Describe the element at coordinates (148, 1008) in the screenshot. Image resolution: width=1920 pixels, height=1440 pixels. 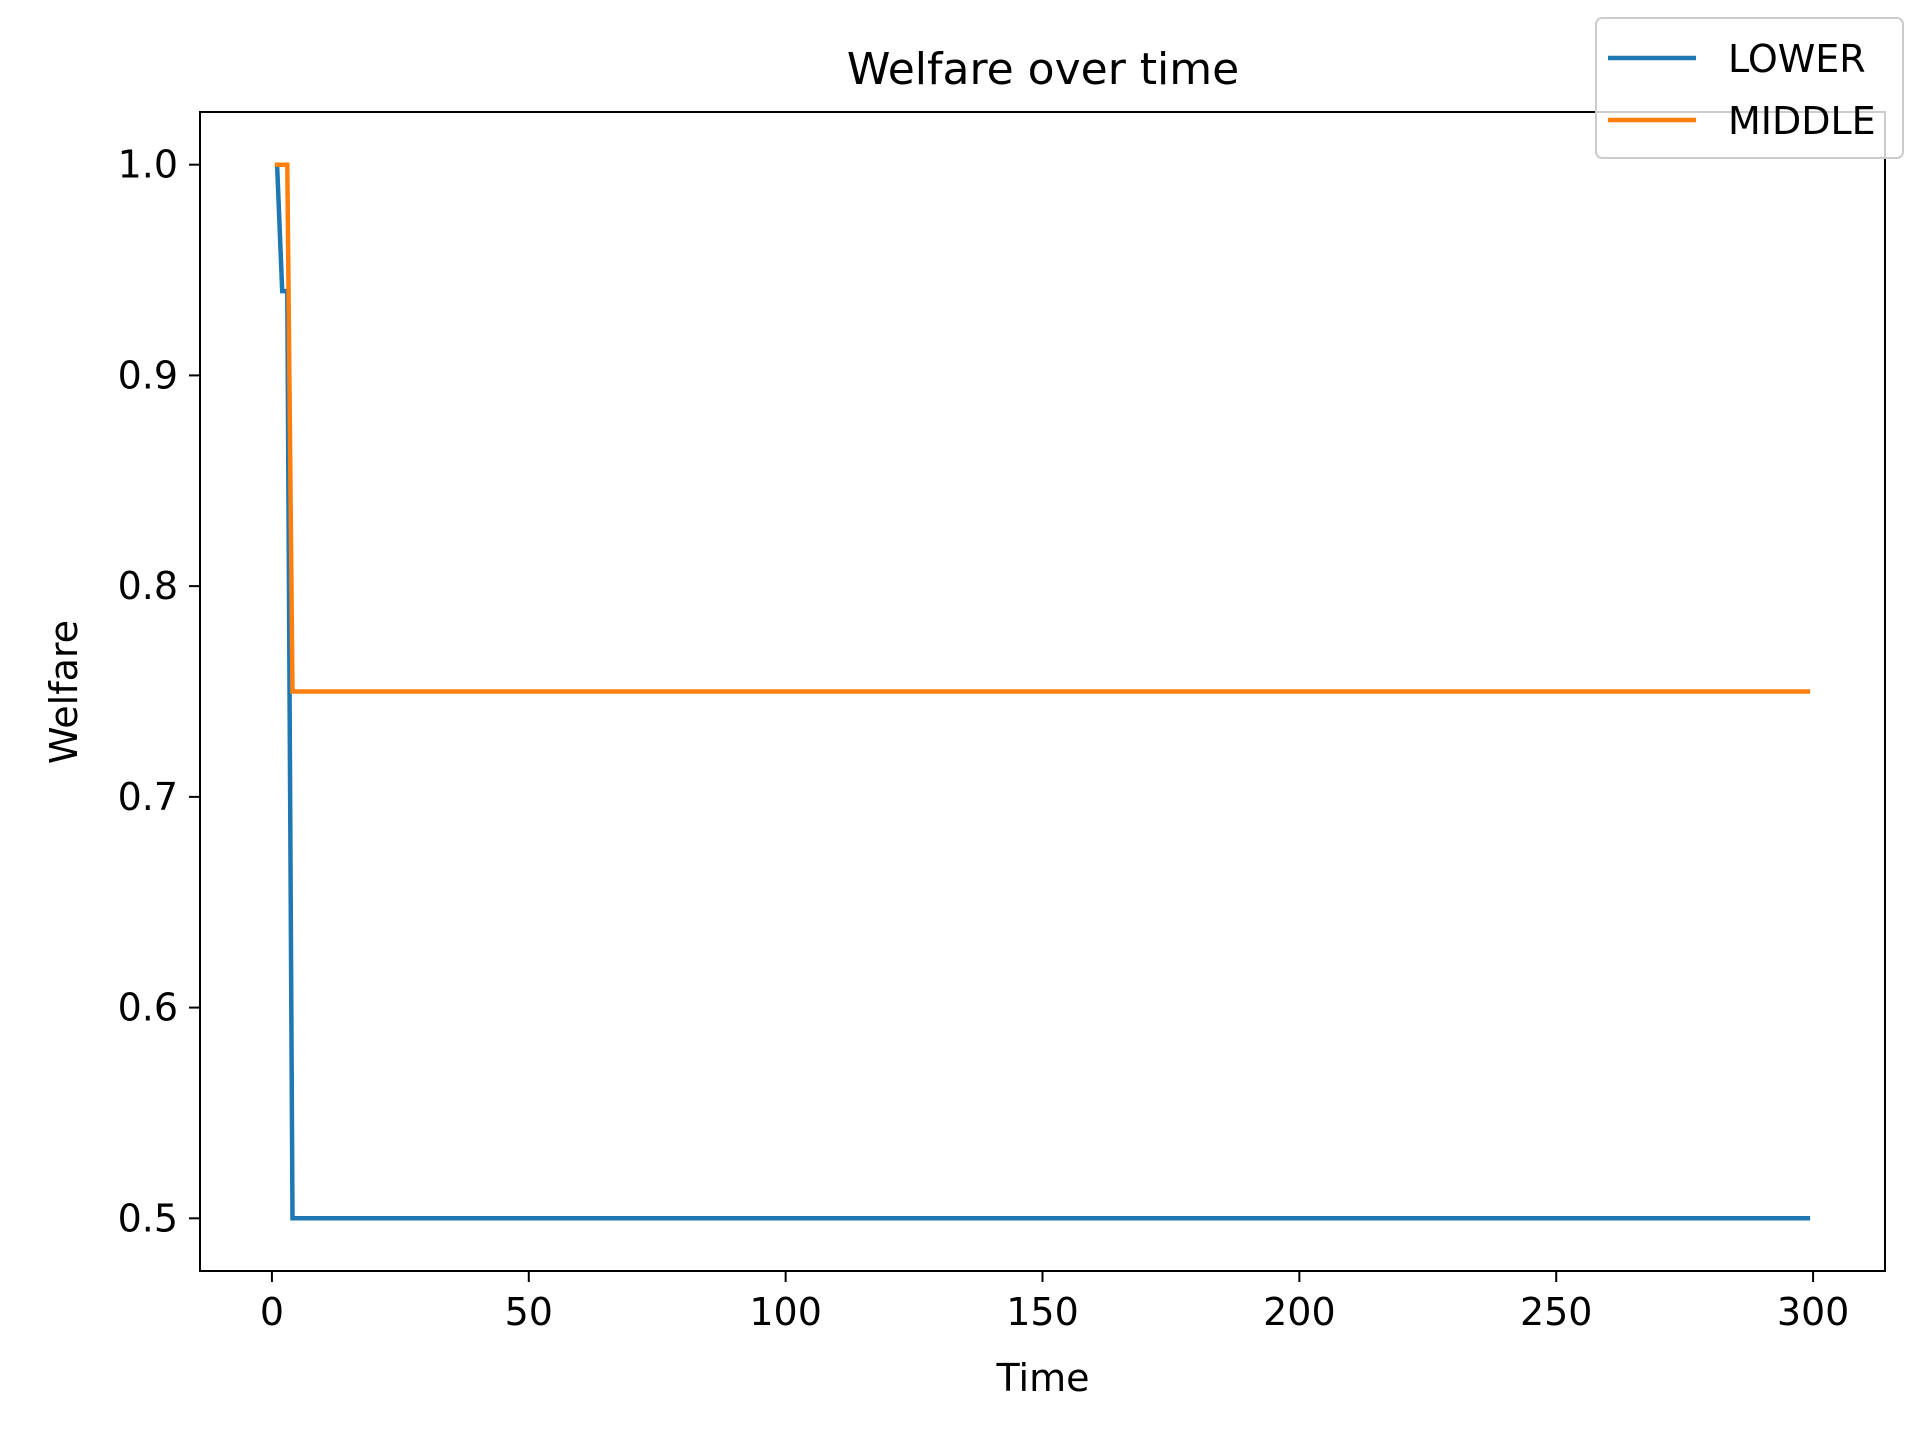
I see `y-tick-label: 0.6` at that location.